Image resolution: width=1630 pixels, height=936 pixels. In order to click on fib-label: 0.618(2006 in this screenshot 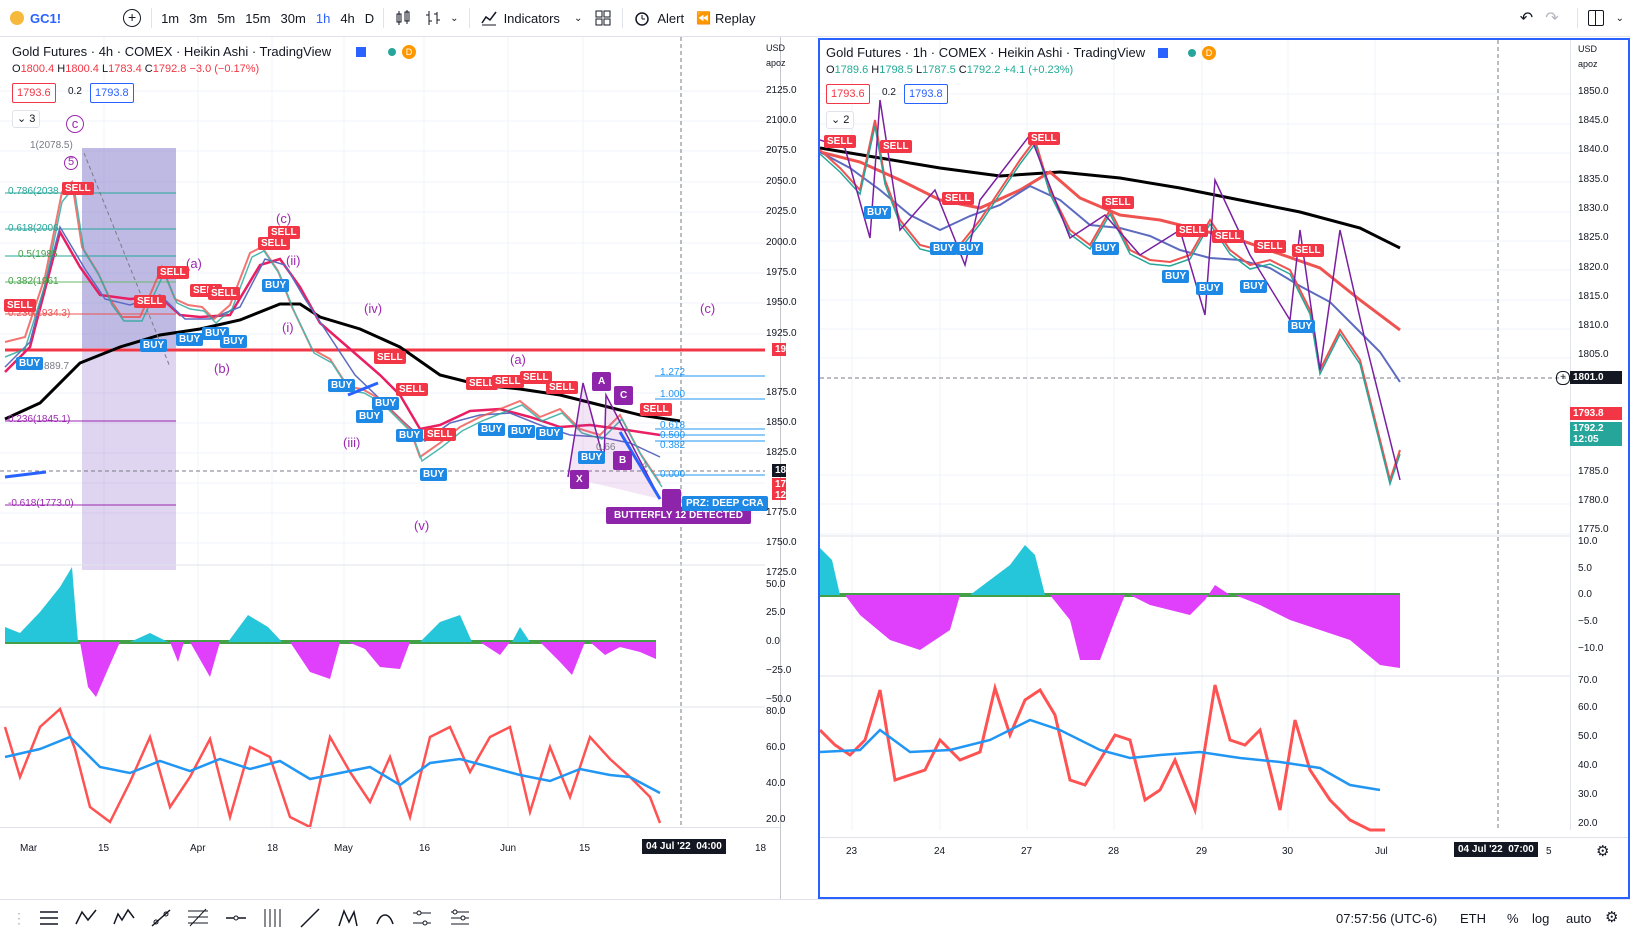, I will do `click(33, 228)`.